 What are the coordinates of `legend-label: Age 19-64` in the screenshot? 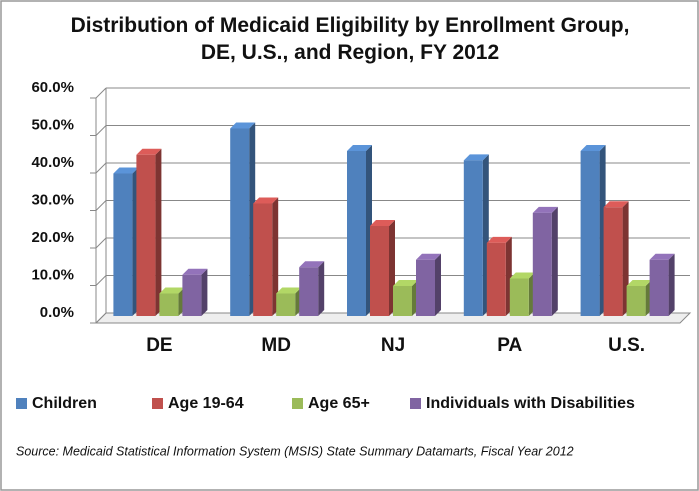 It's located at (206, 403).